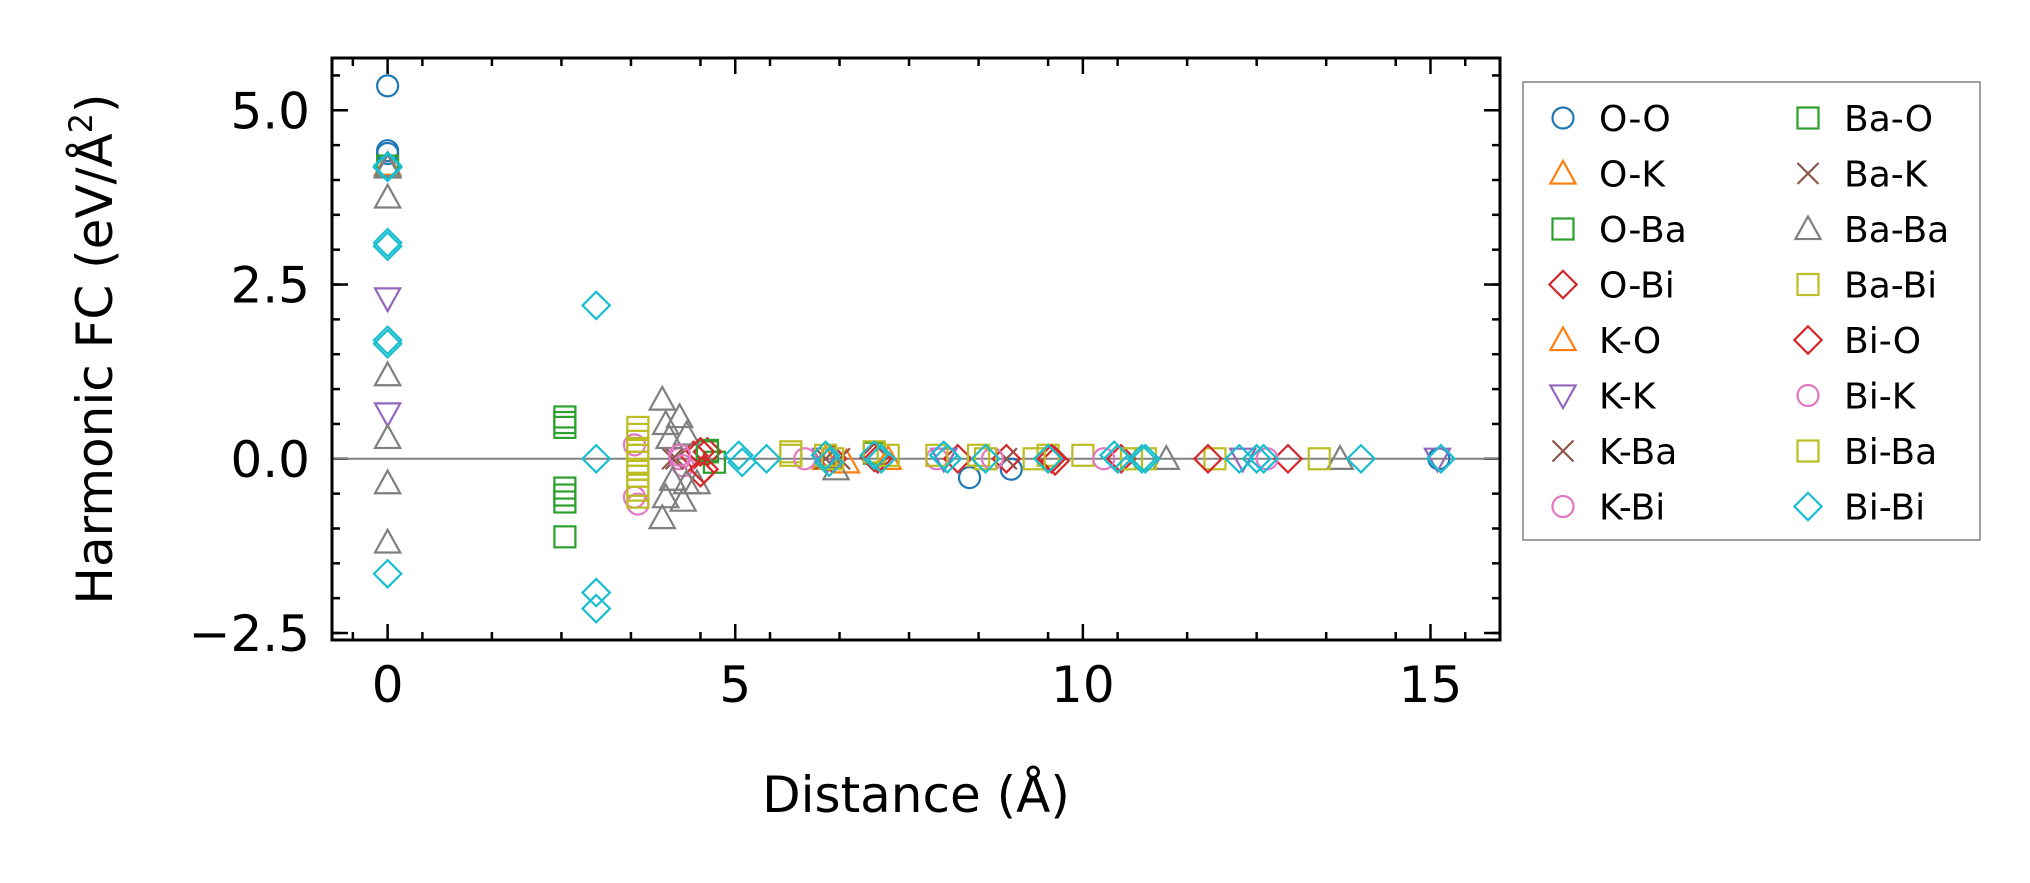 This screenshot has height=883, width=2030. Describe the element at coordinates (249, 634) in the screenshot. I see `y-tick-label: −2.5` at that location.